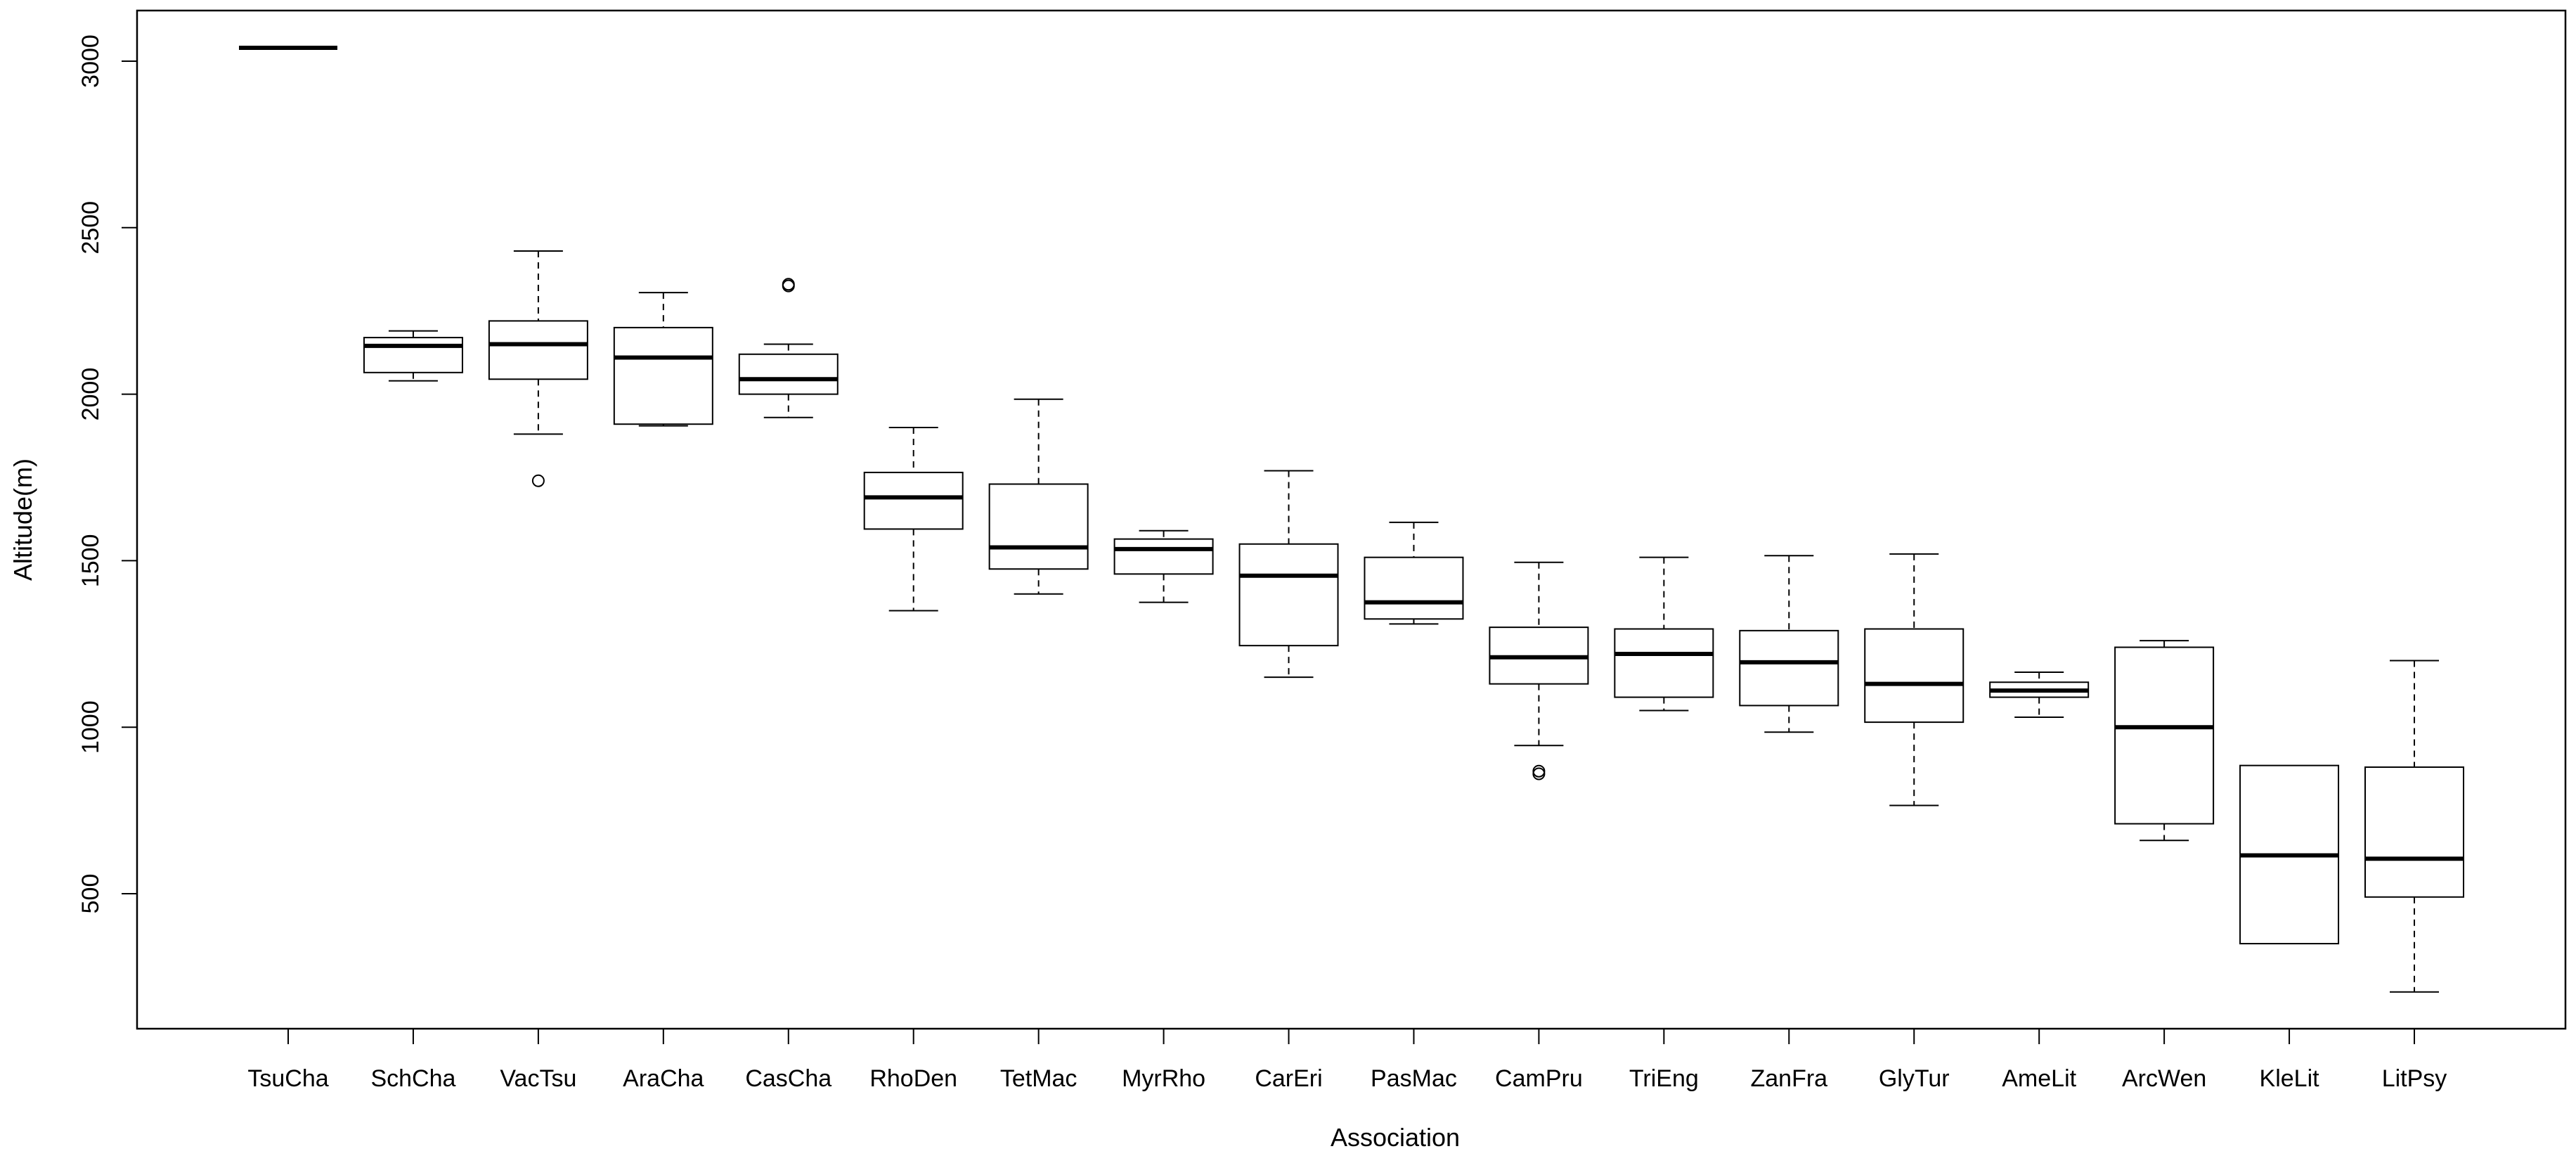 The height and width of the screenshot is (1163, 2576). What do you see at coordinates (538, 1078) in the screenshot?
I see `x-tick-label: VacTsu` at bounding box center [538, 1078].